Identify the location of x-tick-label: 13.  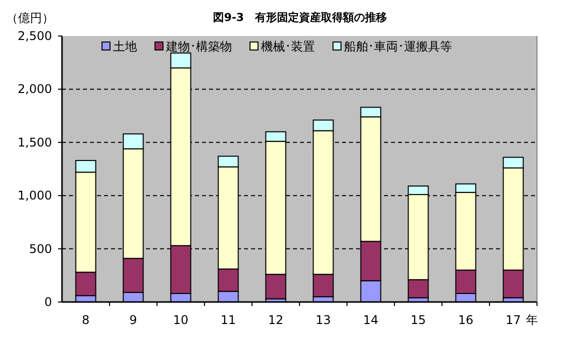
(323, 320).